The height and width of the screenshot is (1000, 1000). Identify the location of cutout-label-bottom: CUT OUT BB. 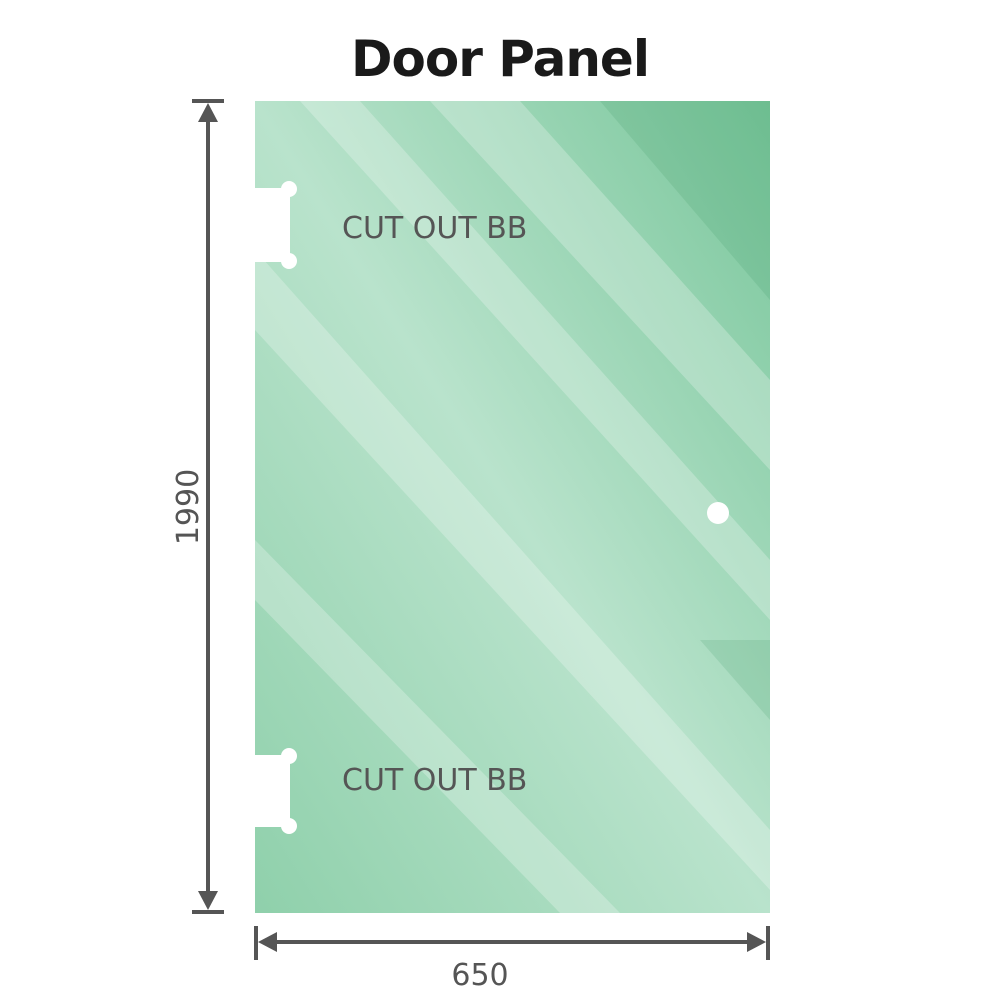
(434, 780).